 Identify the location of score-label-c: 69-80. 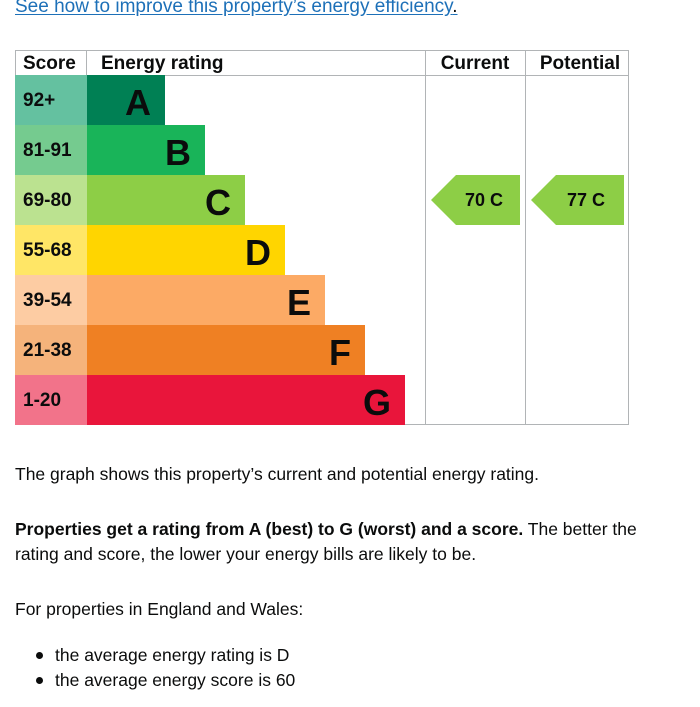
(47, 200).